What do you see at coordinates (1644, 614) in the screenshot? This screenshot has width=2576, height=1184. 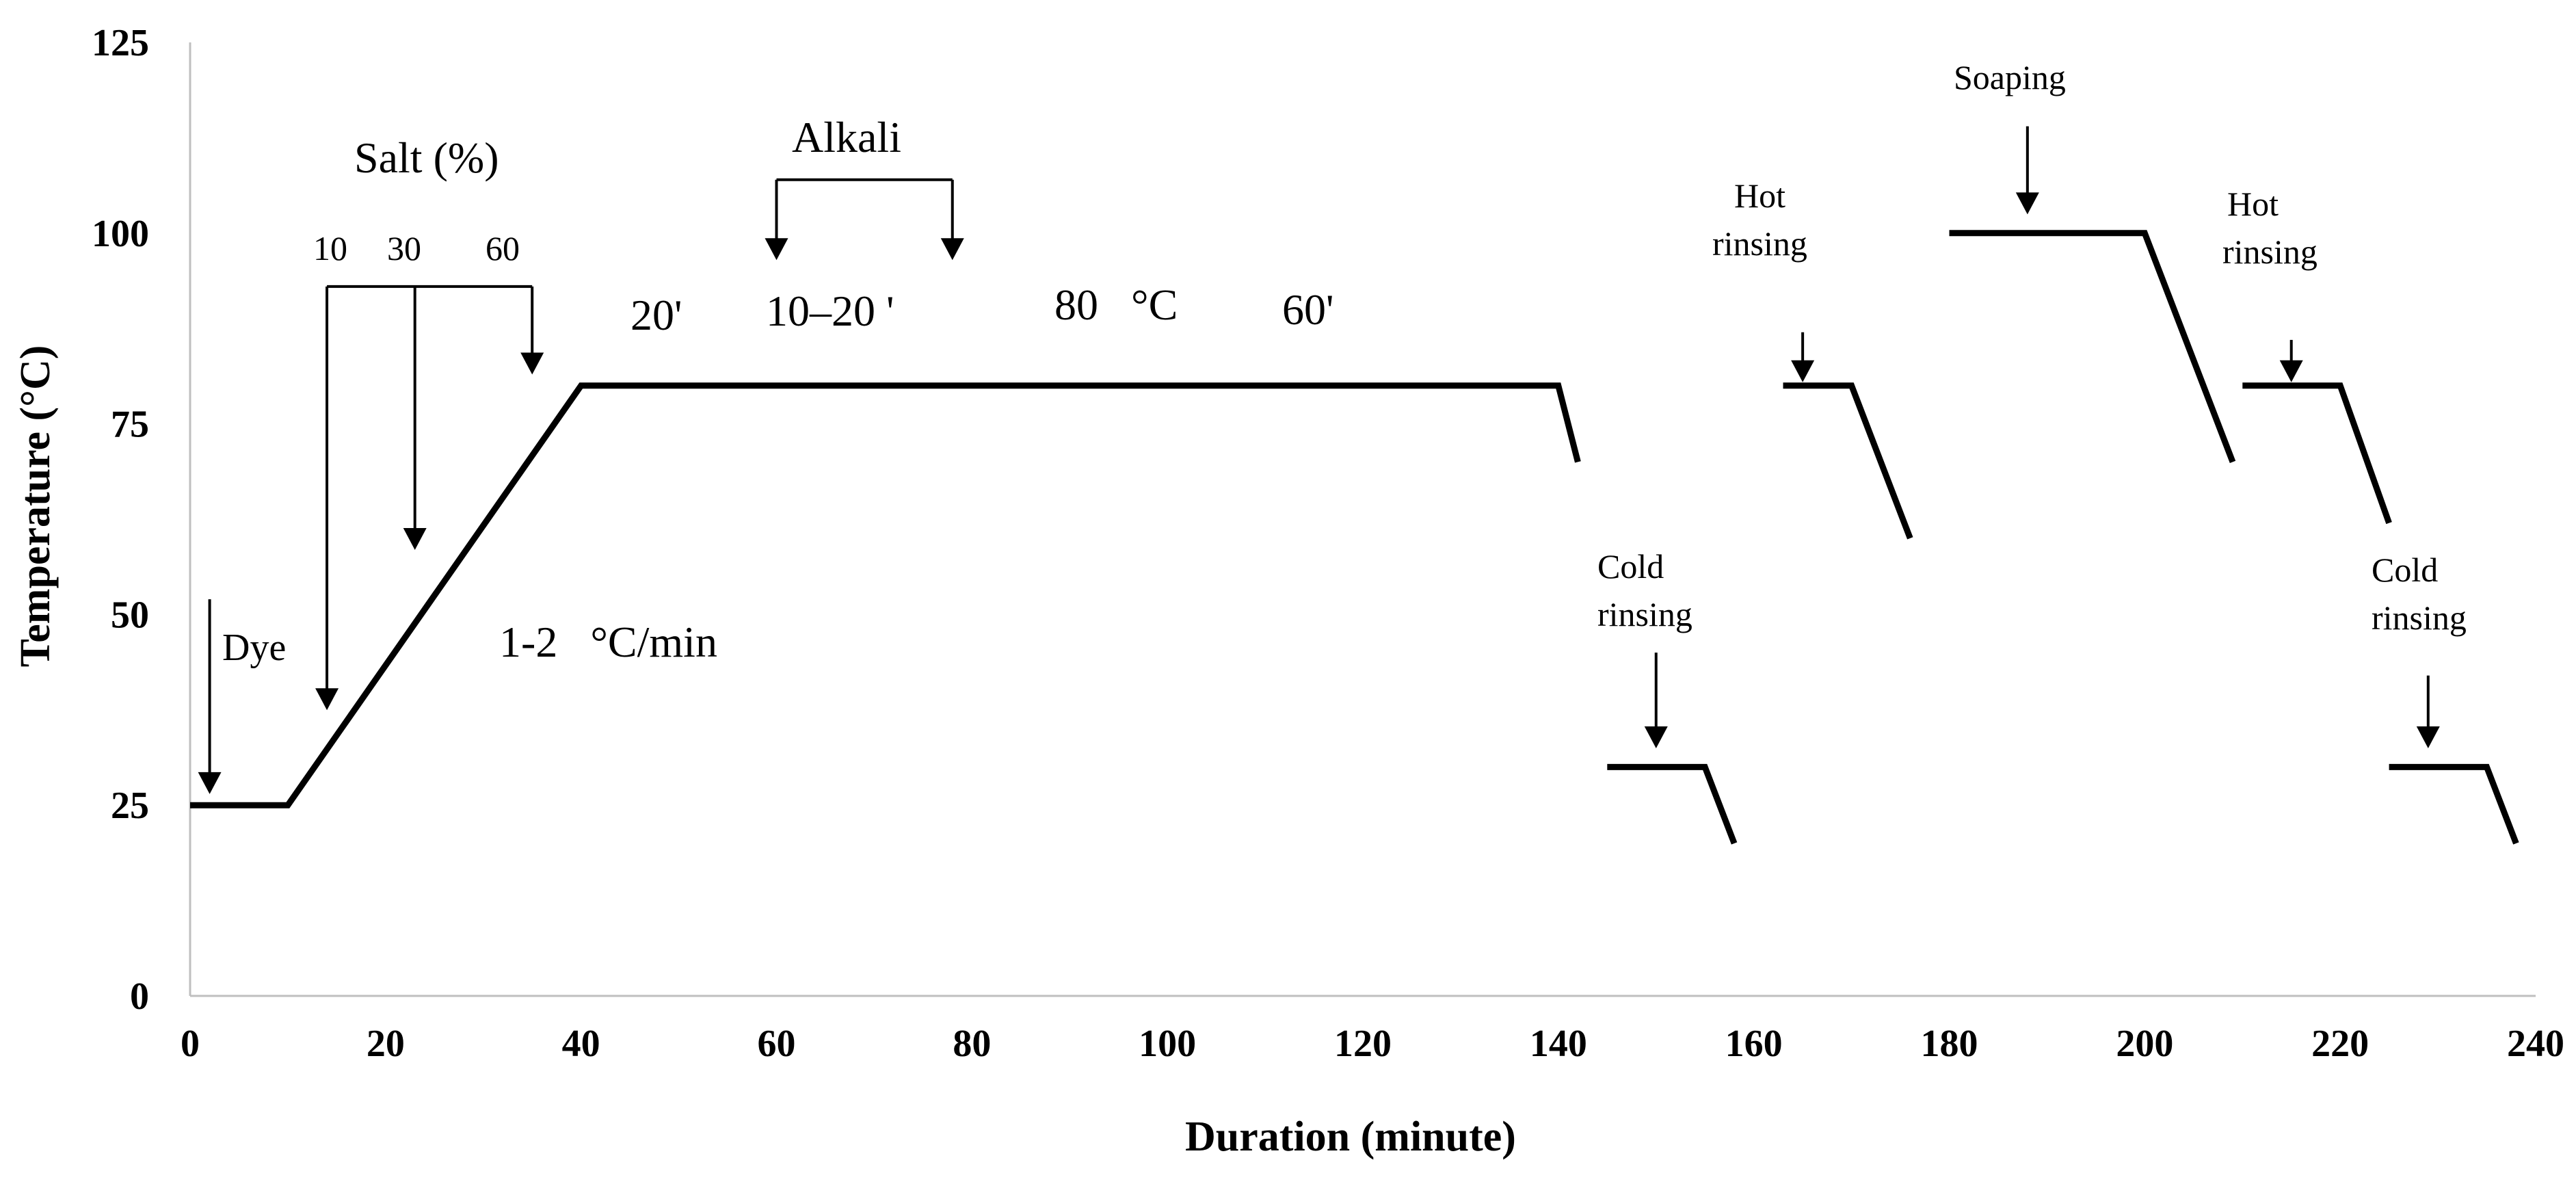 I see `cold-rinsing-1-label-line2: rinsing` at bounding box center [1644, 614].